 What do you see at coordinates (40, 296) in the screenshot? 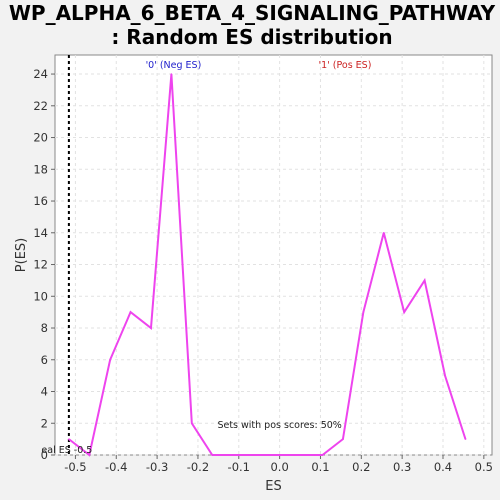
I see `y-tick-label: 10` at bounding box center [40, 296].